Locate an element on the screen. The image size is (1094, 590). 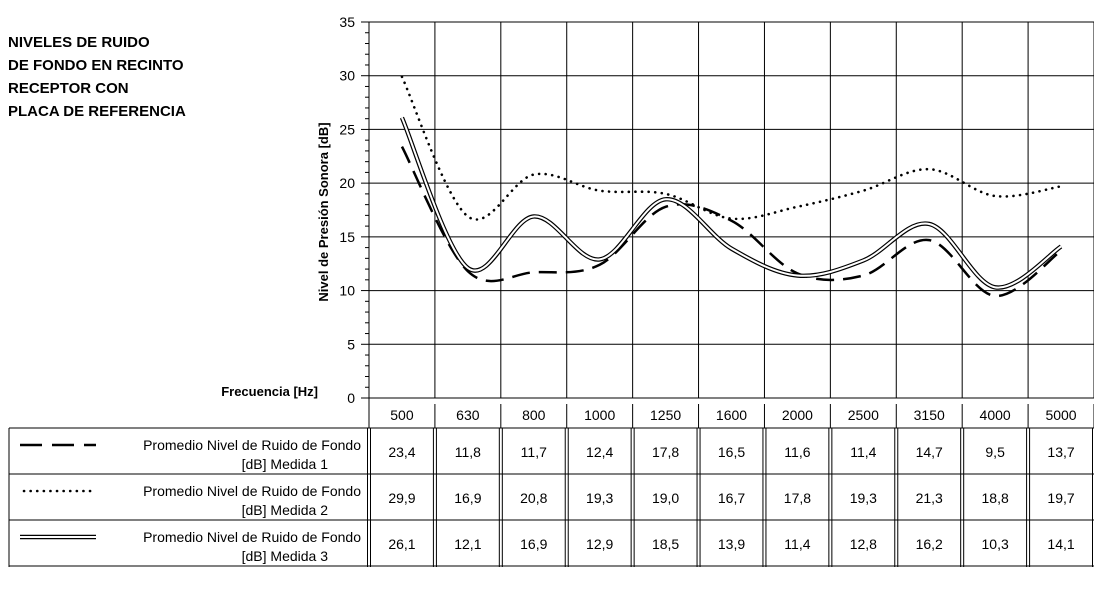
x-tick-label: 1250 is located at coordinates (665, 415).